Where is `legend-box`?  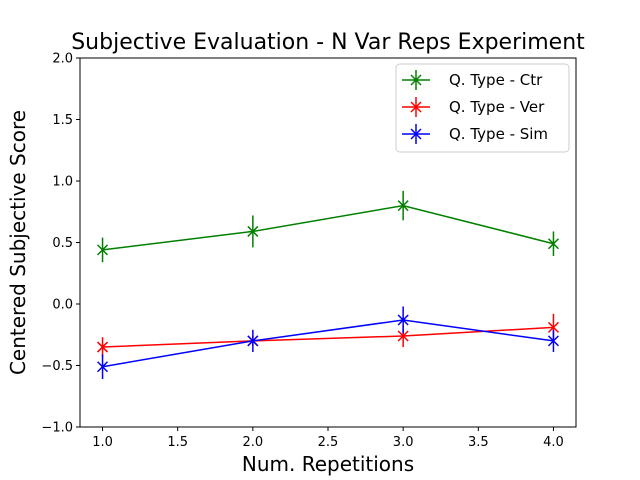 legend-box is located at coordinates (482, 108).